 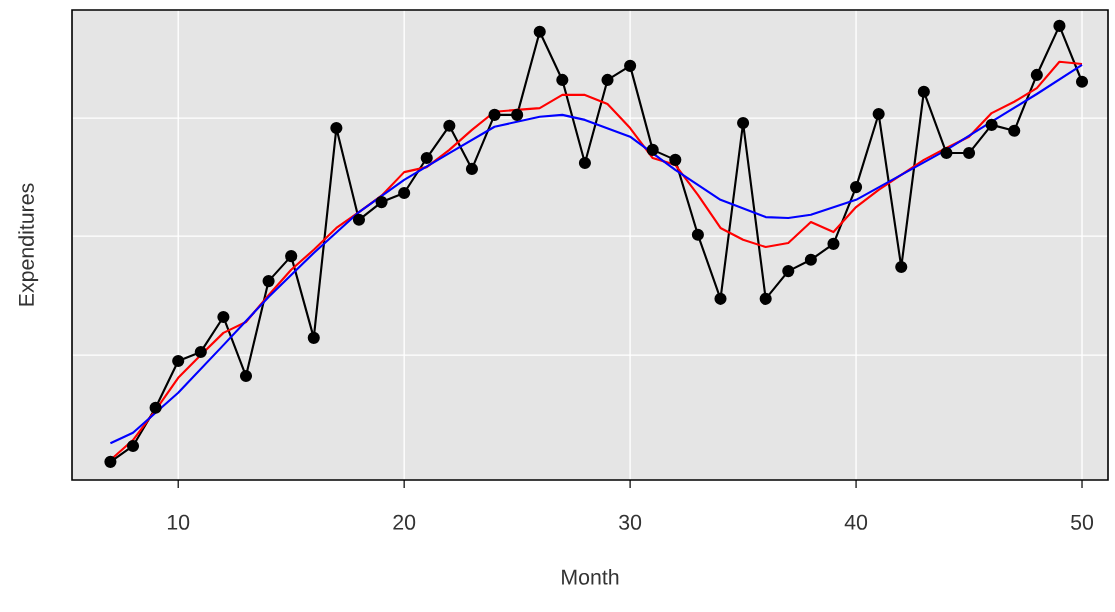 What do you see at coordinates (856, 522) in the screenshot?
I see `x-tick-label: 40` at bounding box center [856, 522].